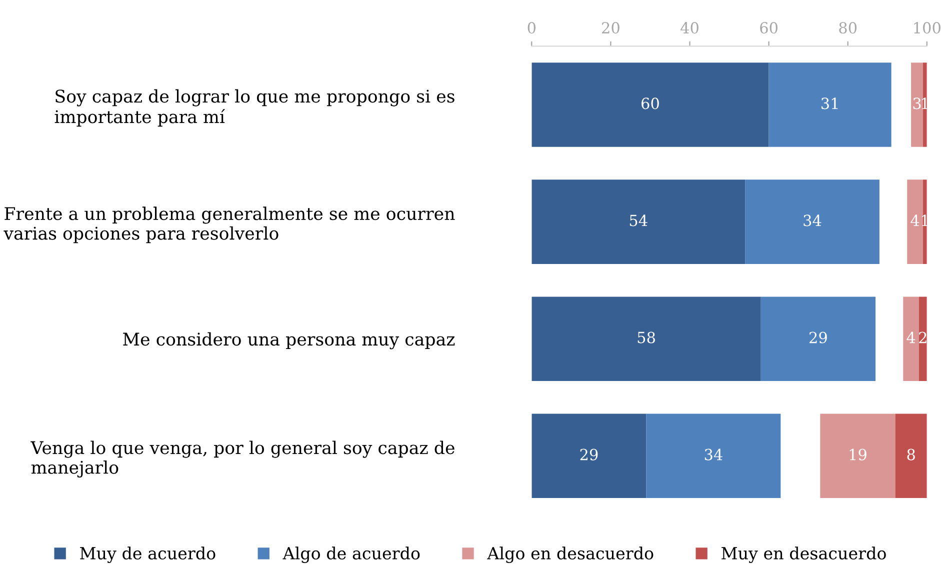 This screenshot has width=941, height=578. I want to click on x-tick-label: 40, so click(689, 28).